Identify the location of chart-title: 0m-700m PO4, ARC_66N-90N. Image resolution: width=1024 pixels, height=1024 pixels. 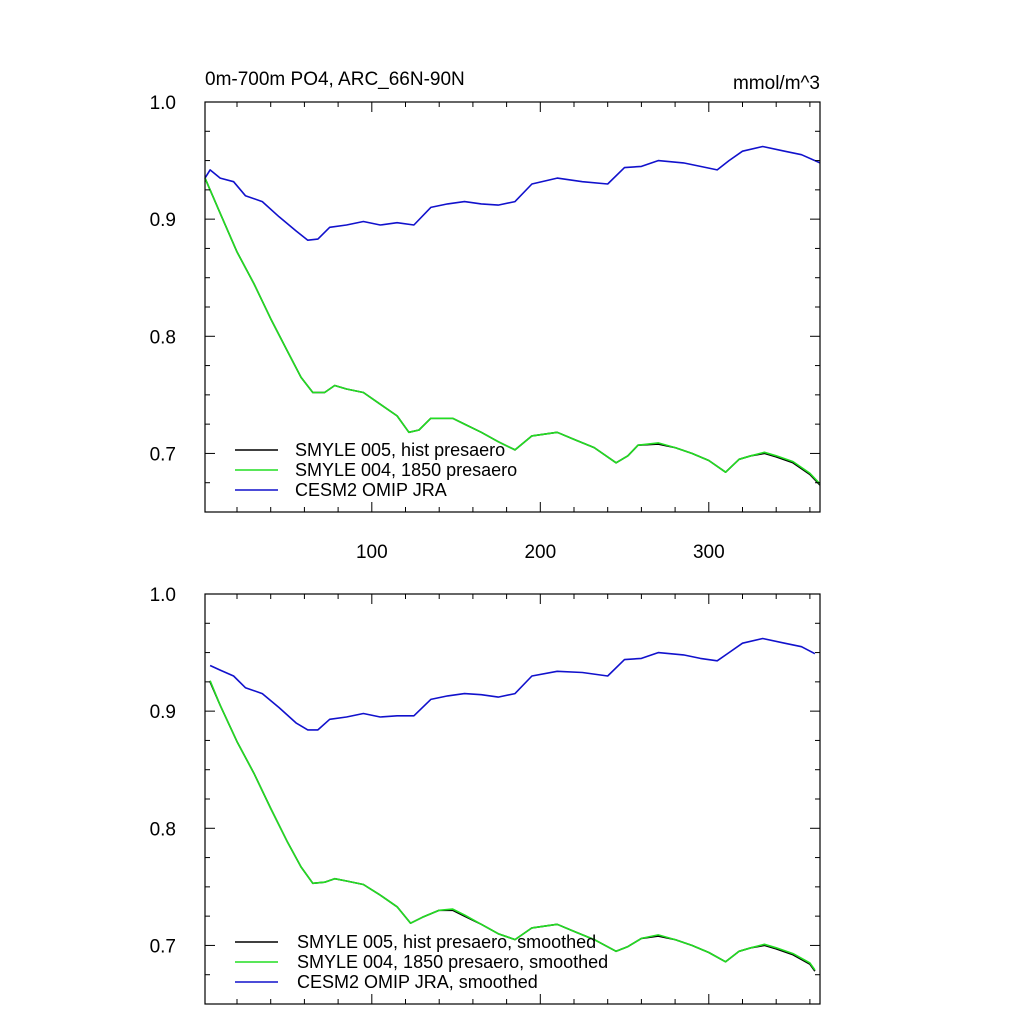
(335, 79).